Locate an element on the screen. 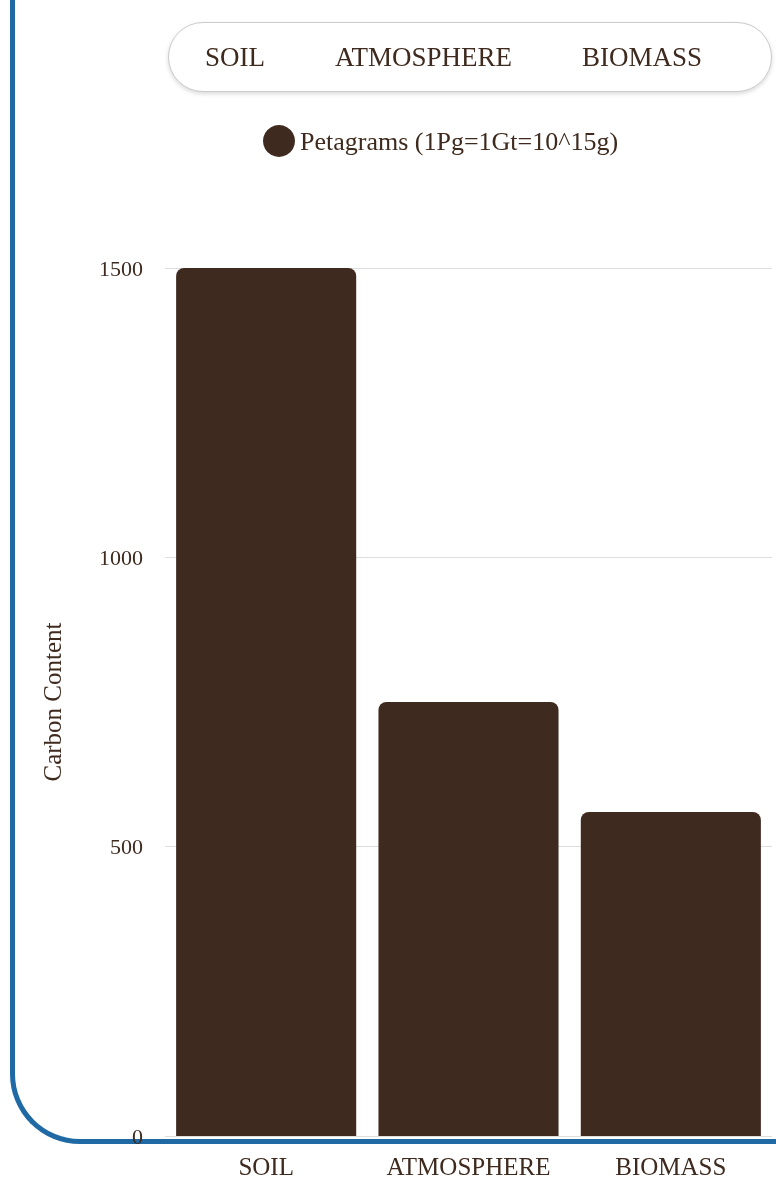 Image resolution: width=776 pixels, height=1179 pixels. x-tick-label: SOIL is located at coordinates (266, 1166).